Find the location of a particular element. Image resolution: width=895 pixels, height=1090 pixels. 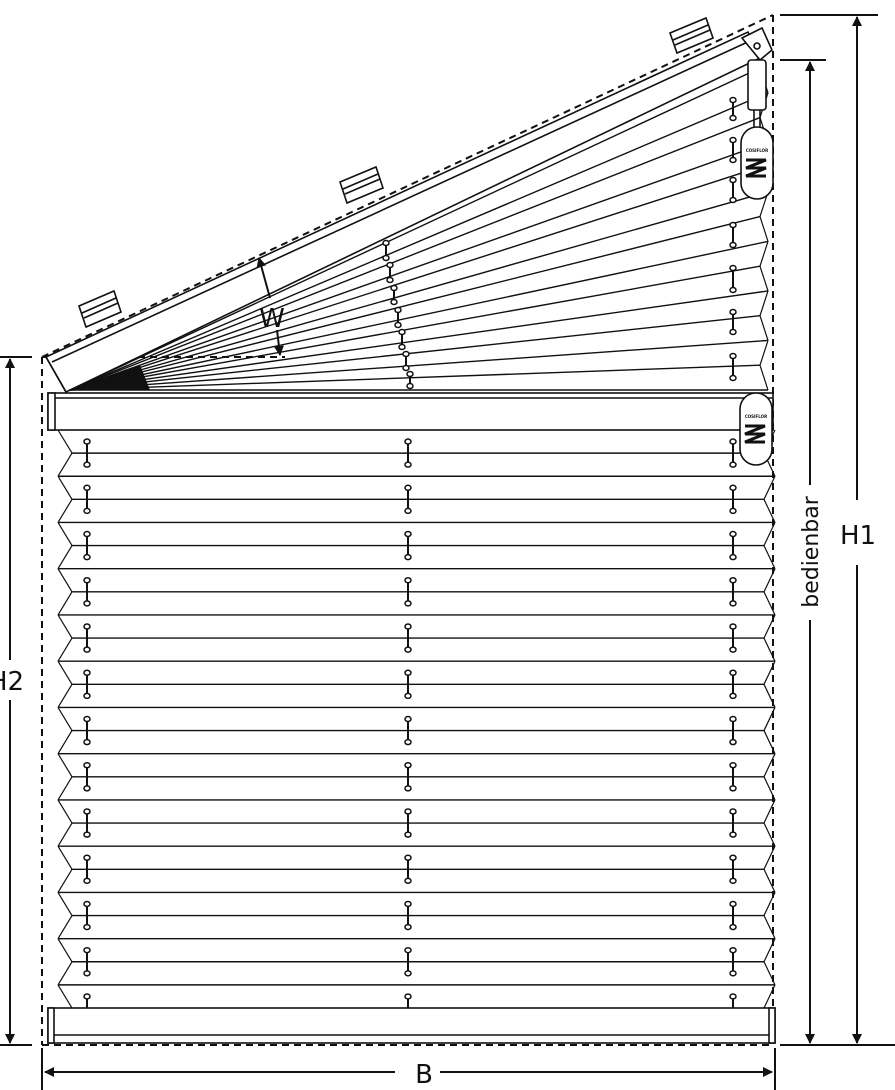

cord-operator is located at coordinates (756, 77).